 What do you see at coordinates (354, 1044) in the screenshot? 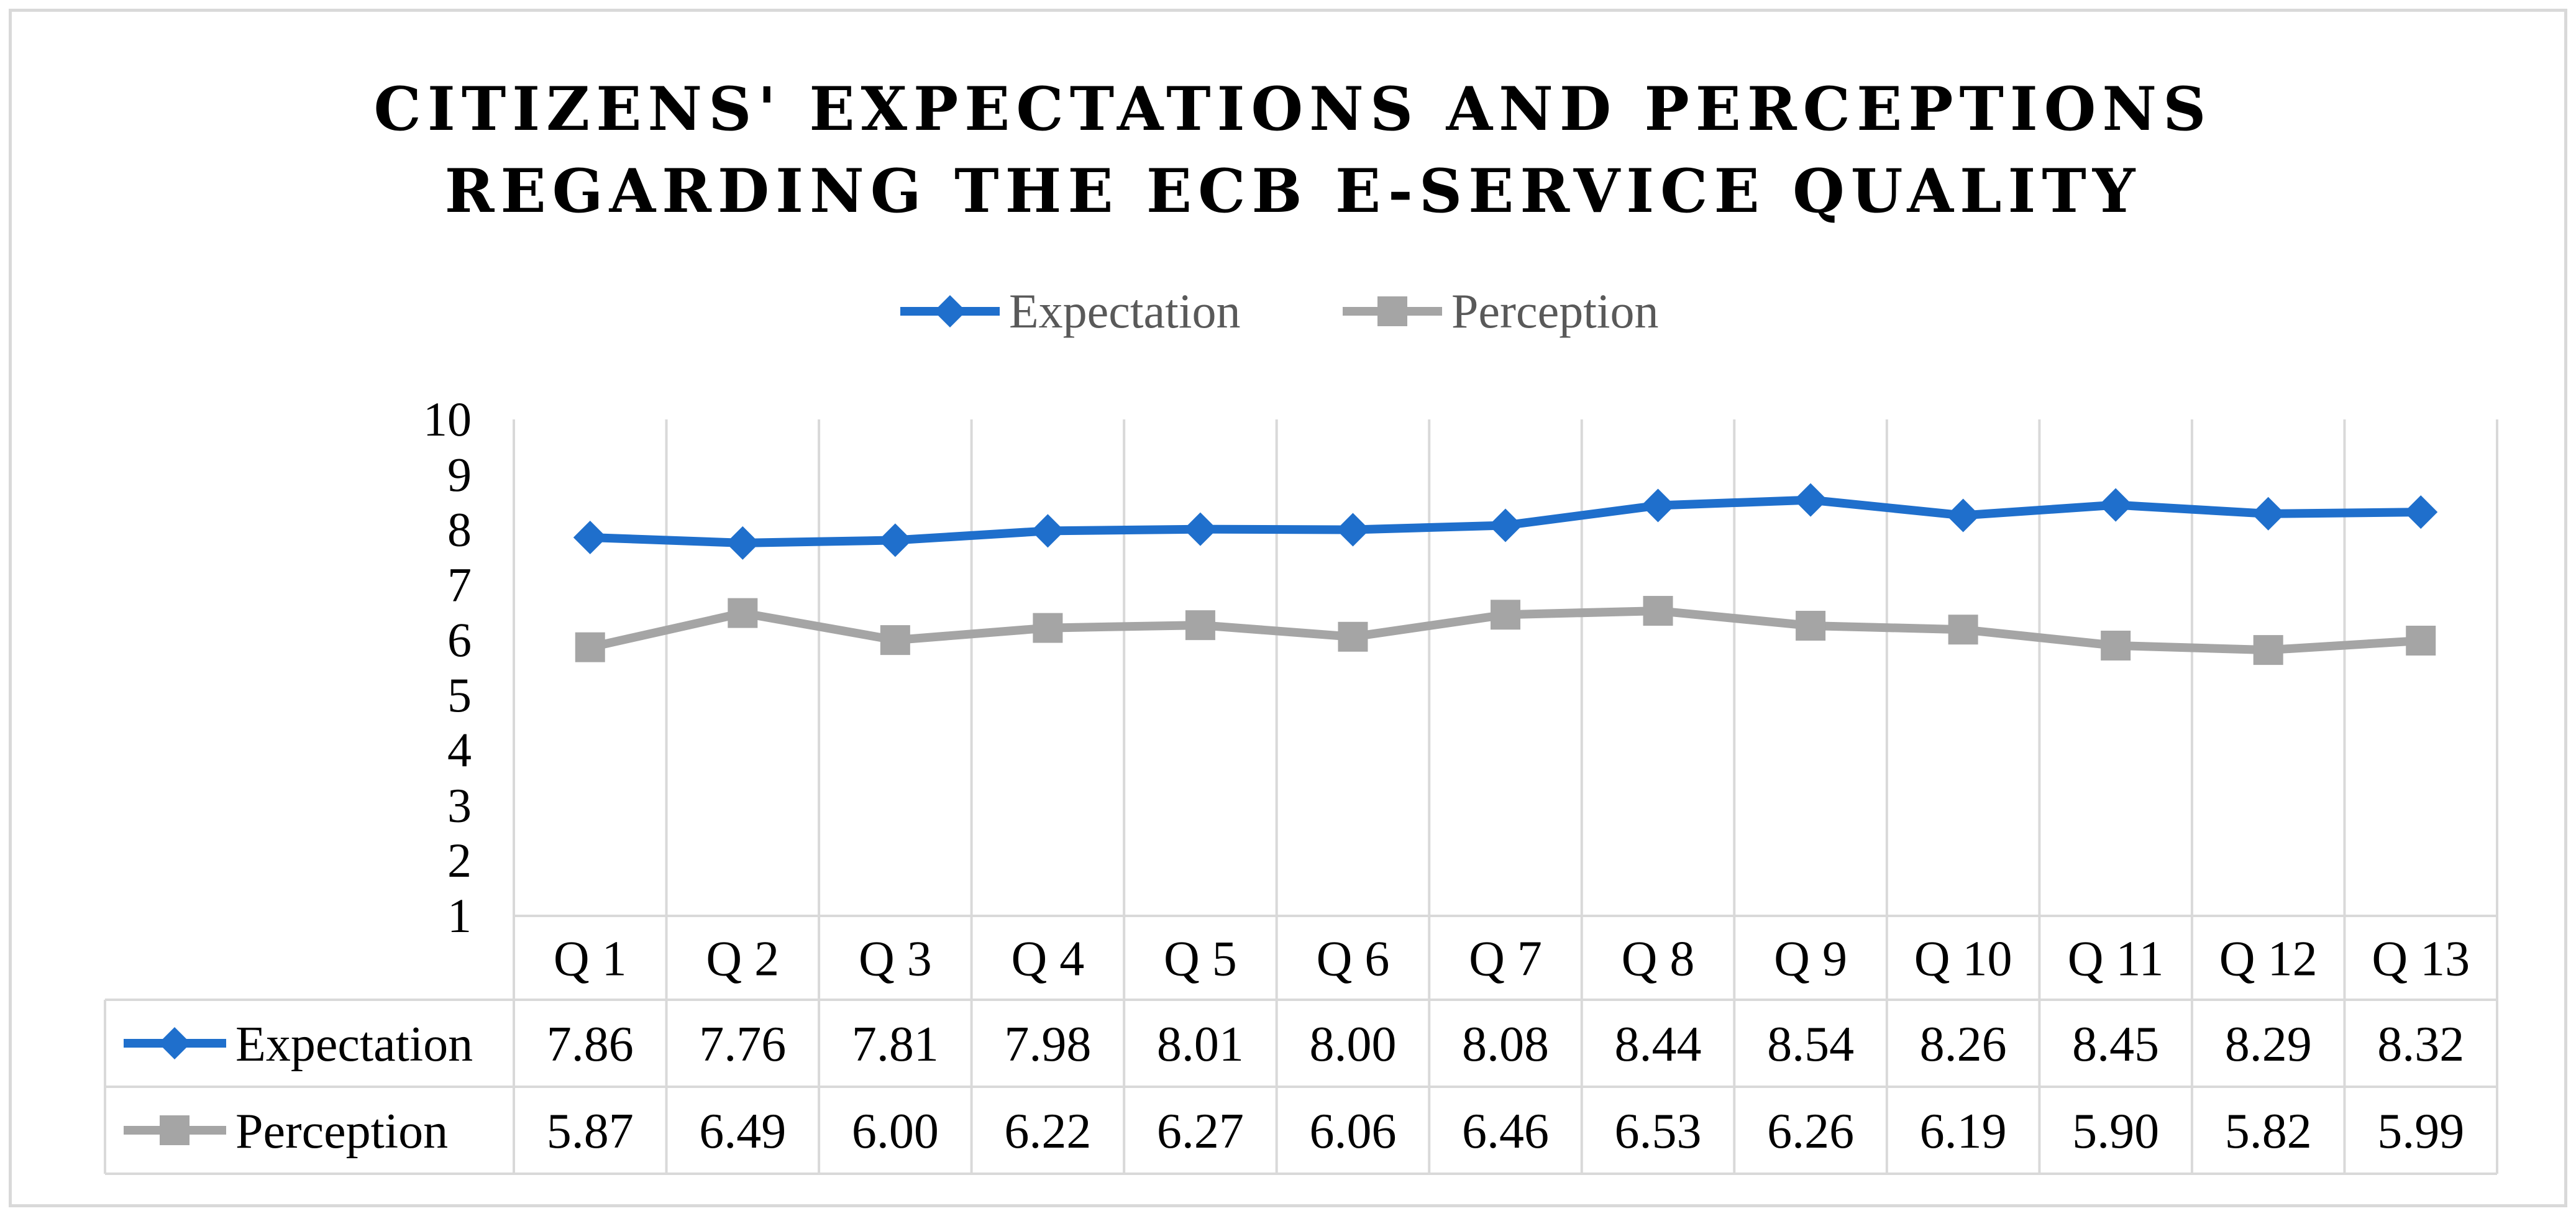
I see `table-row-label: Expectation` at bounding box center [354, 1044].